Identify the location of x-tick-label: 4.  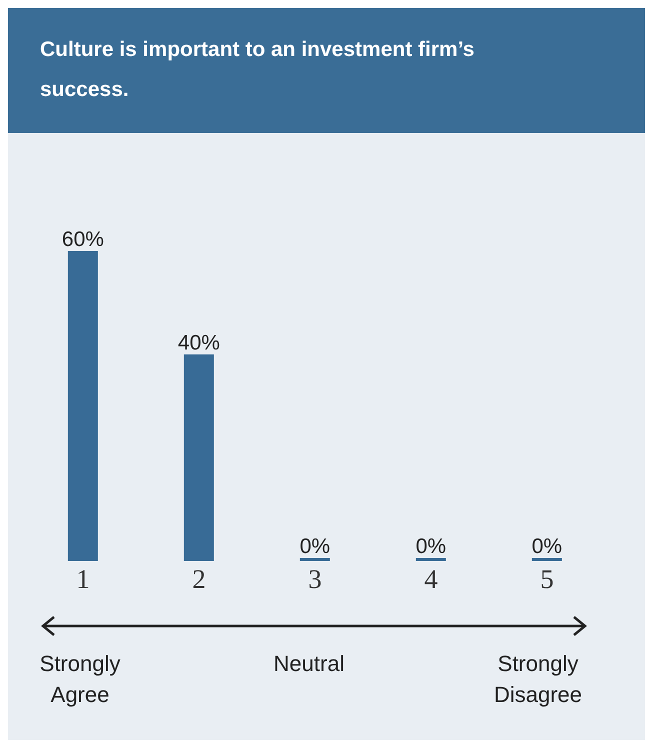
(431, 579).